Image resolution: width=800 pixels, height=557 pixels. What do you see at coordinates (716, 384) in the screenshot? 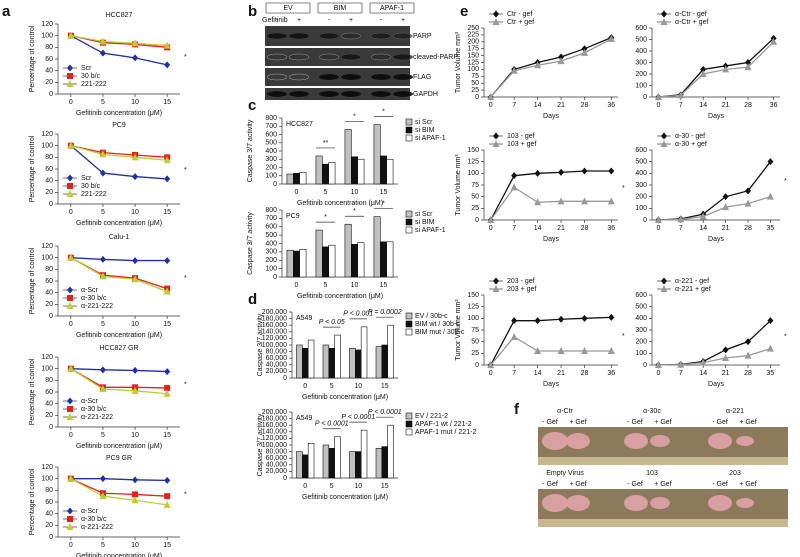
I see `x-axis-label: Days` at bounding box center [716, 384].